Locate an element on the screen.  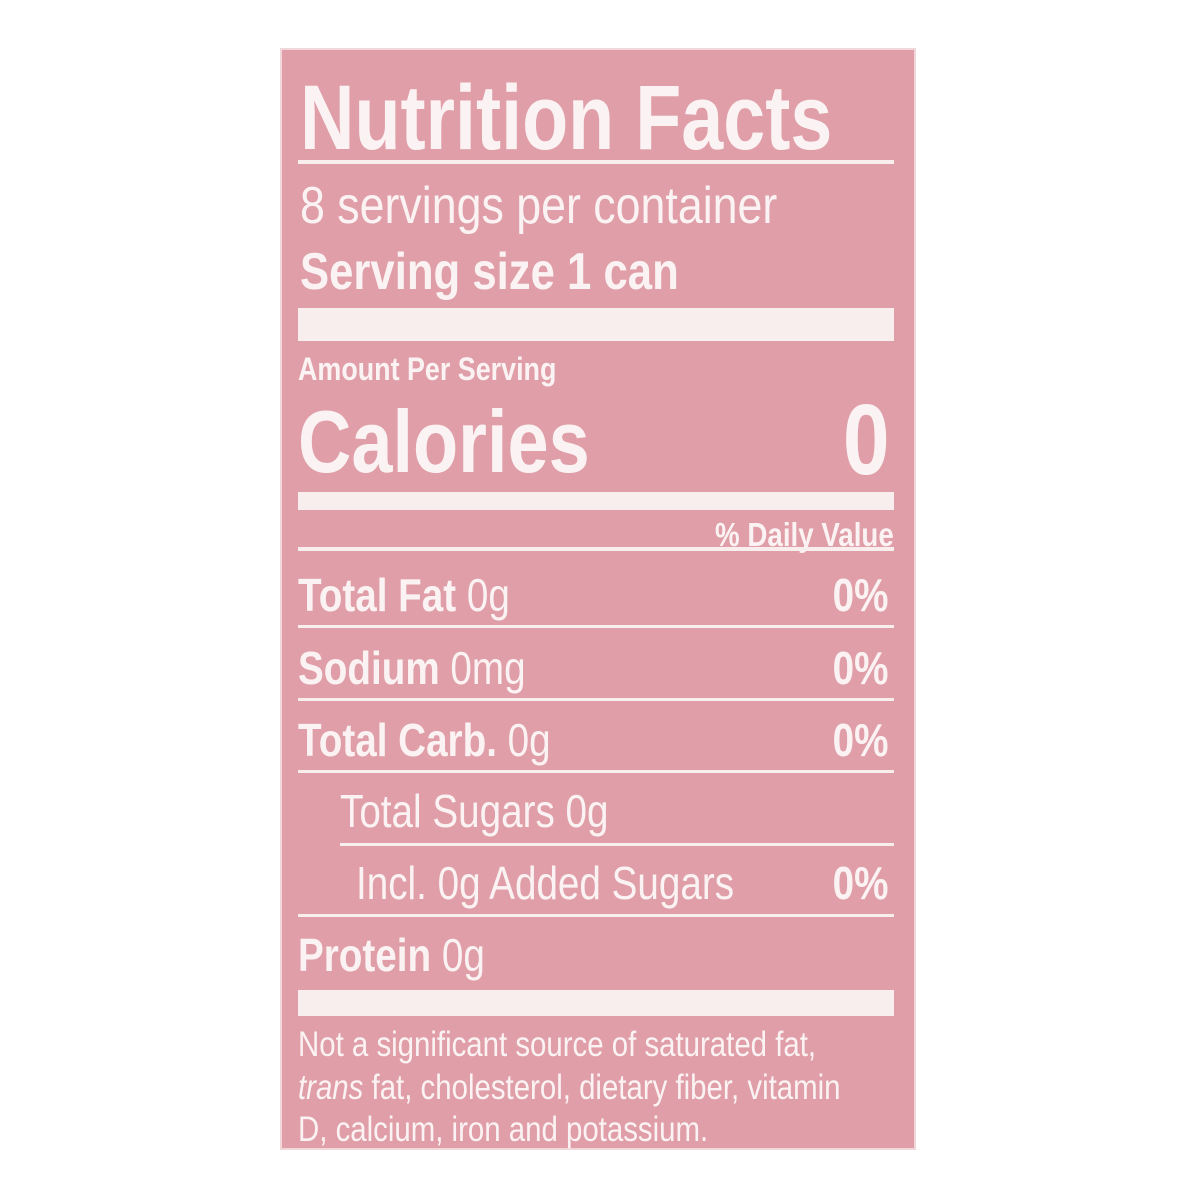
footnote-line-3: D, calcium, iron and potassium. is located at coordinates (503, 1129).